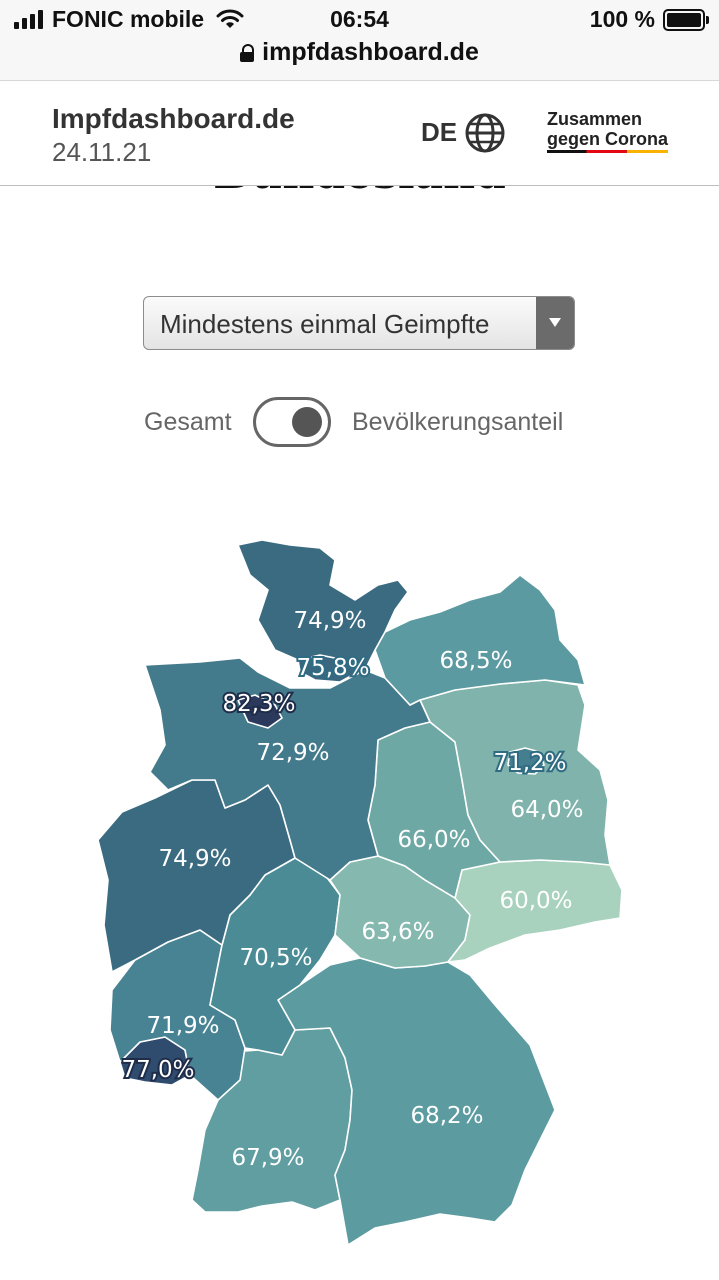  I want to click on state-label-hamburg: 75,8%, so click(332, 668).